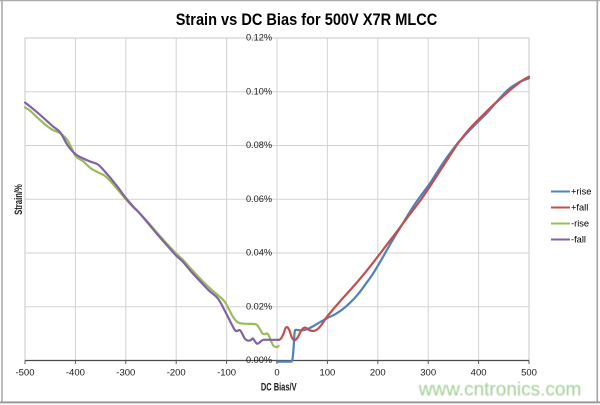  What do you see at coordinates (259, 145) in the screenshot?
I see `svg-text: 0.08%` at bounding box center [259, 145].